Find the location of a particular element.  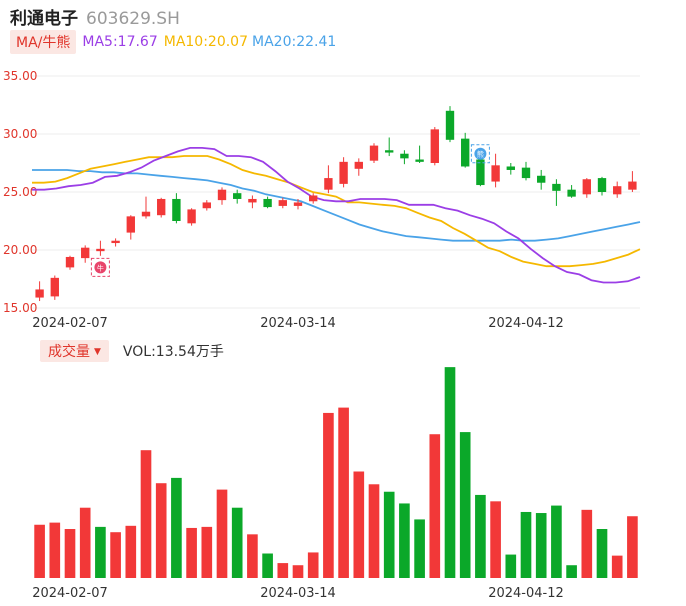

price-y-tick-label: 15.00 is located at coordinates (20, 308).